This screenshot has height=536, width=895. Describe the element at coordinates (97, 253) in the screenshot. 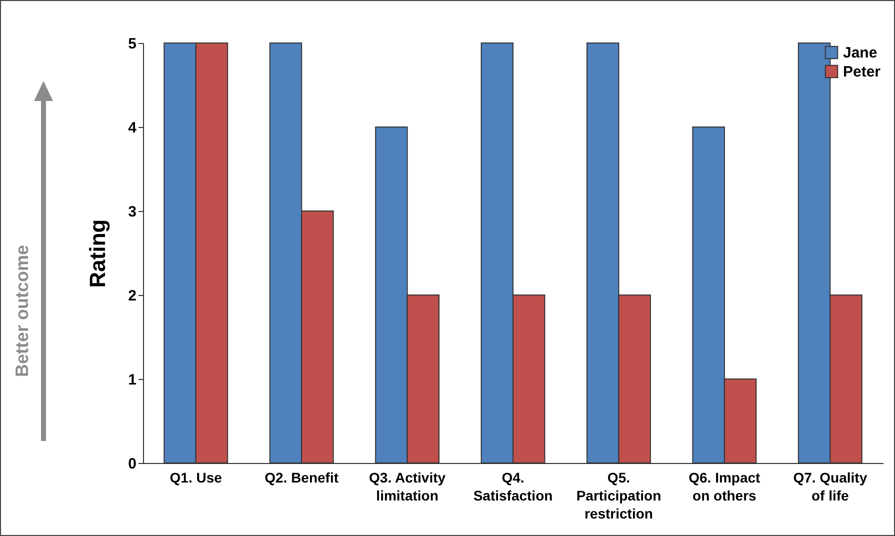

I see `y-axis-title: Rating` at that location.